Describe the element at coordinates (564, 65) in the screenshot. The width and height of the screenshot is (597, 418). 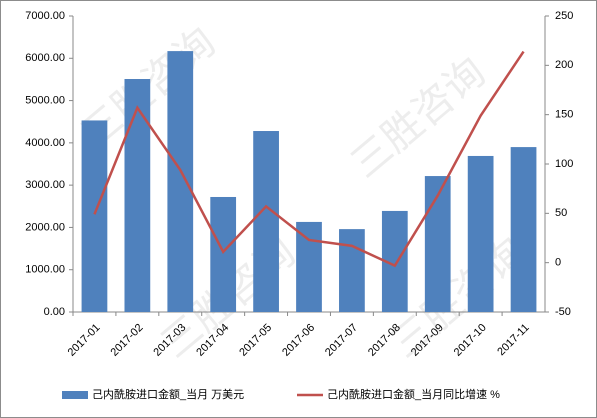
I see `y2-tick-label: 200` at that location.